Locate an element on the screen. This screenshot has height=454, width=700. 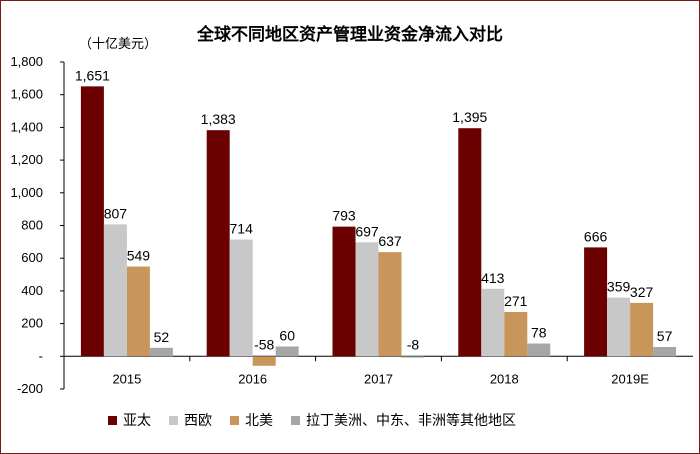
data-label: 1,383 is located at coordinates (218, 119).